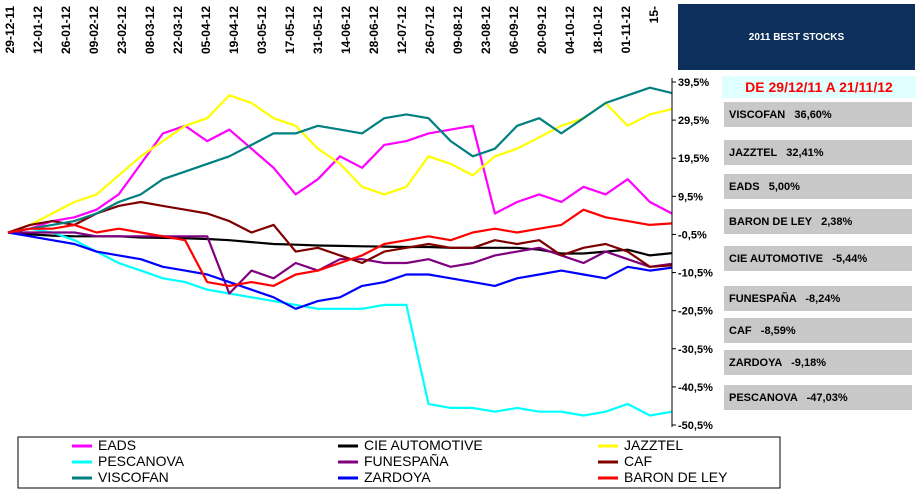  Describe the element at coordinates (818, 114) in the screenshot. I see `perf-item-viscofan: VISCOFAN 36,60%` at that location.